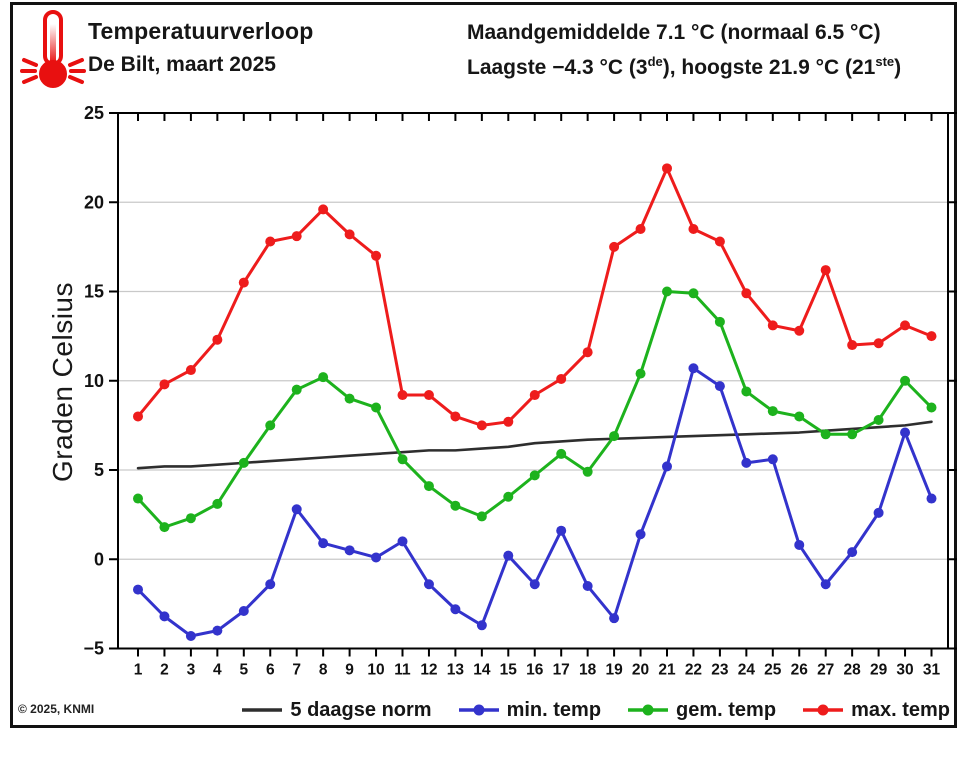 This screenshot has width=970, height=762. Describe the element at coordinates (94, 113) in the screenshot. I see `svg-text: 25` at that location.